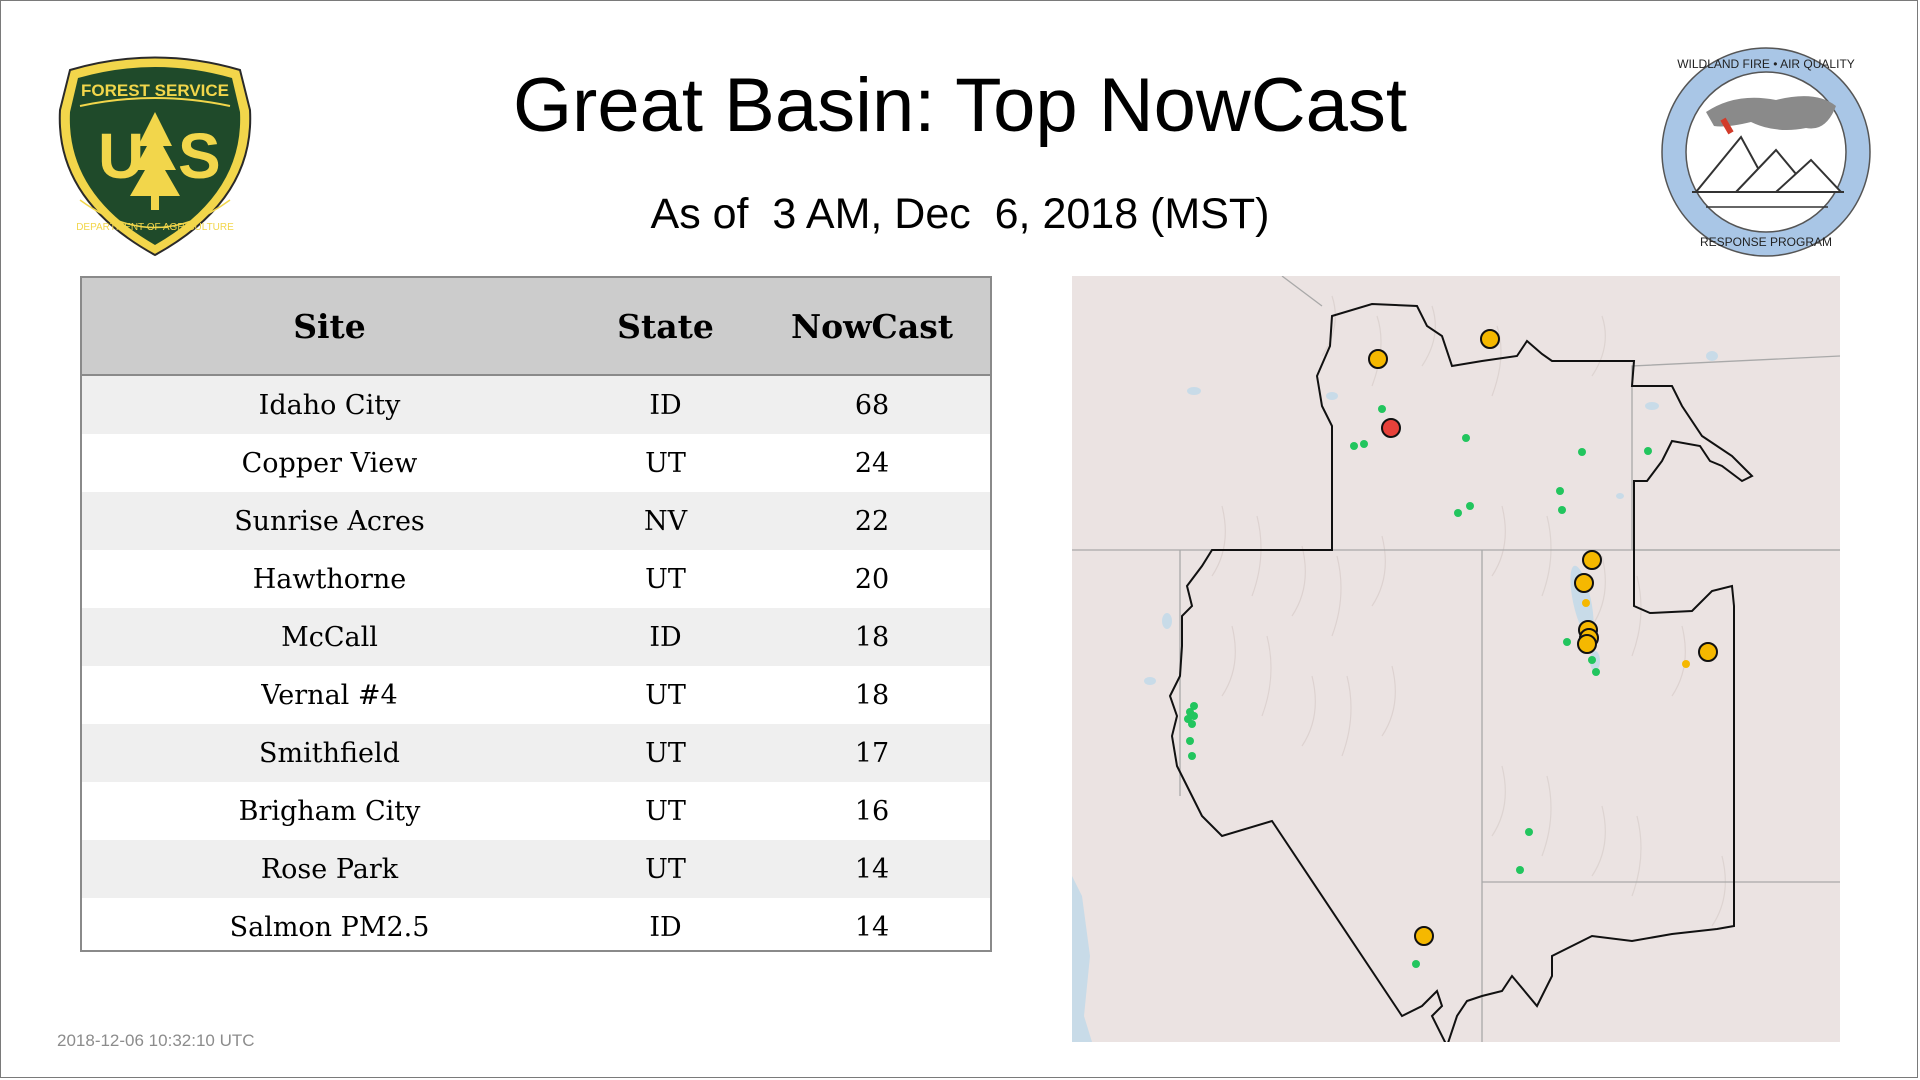  What do you see at coordinates (329, 695) in the screenshot?
I see `cell-site: Vernal #4` at bounding box center [329, 695].